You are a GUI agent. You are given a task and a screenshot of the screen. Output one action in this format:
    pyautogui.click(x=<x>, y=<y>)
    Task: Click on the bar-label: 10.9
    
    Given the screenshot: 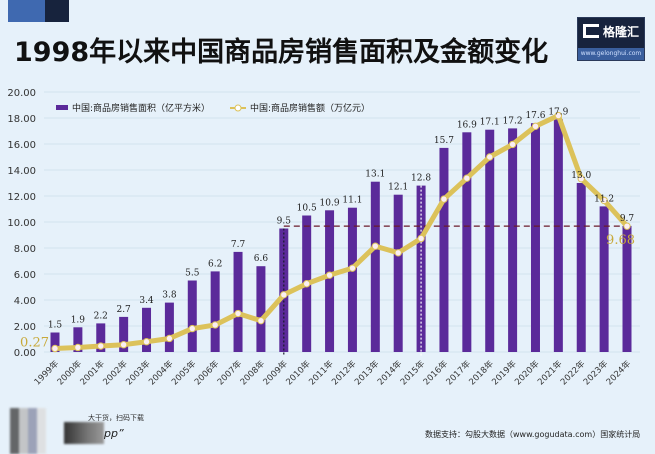 What is the action you would take?
    pyautogui.click(x=330, y=203)
    